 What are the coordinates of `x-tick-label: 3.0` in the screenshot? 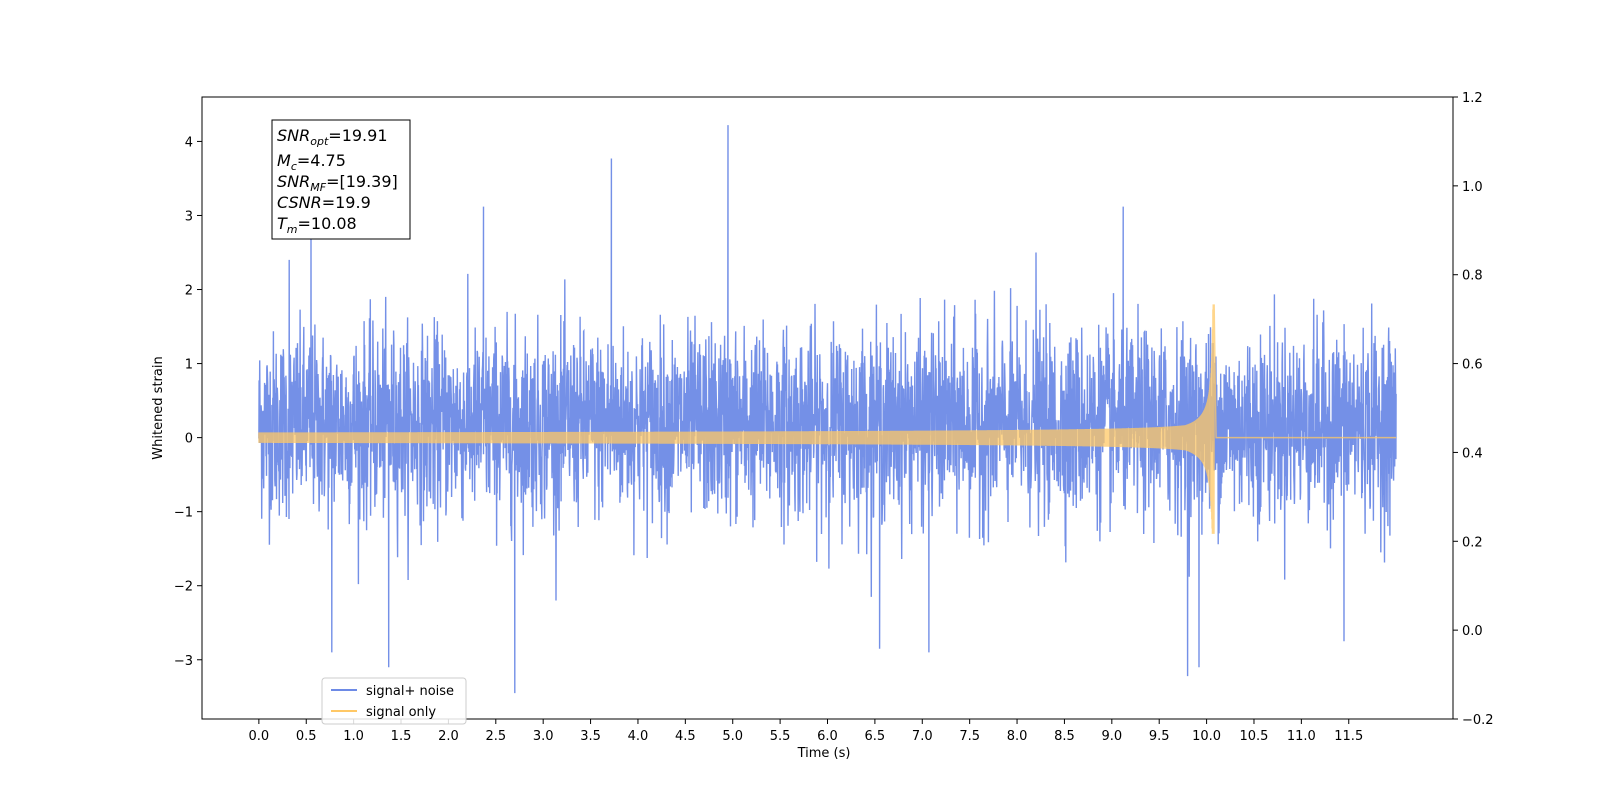 It's located at (543, 736).